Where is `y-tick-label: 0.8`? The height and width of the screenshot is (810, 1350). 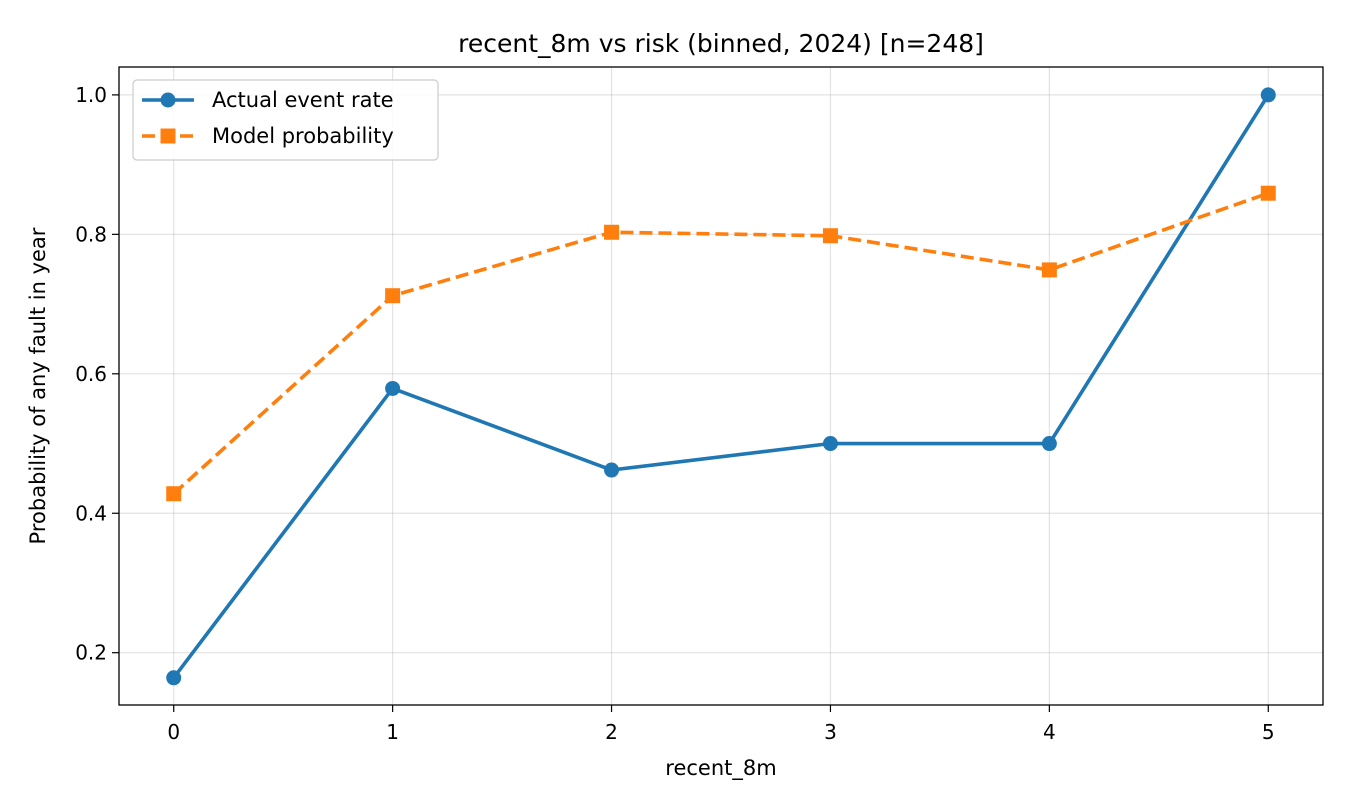 y-tick-label: 0.8 is located at coordinates (91, 234).